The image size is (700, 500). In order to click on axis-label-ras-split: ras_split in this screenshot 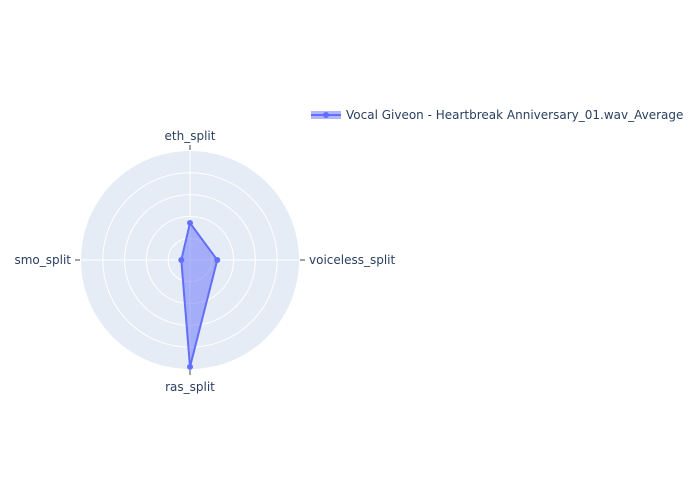, I will do `click(190, 387)`.